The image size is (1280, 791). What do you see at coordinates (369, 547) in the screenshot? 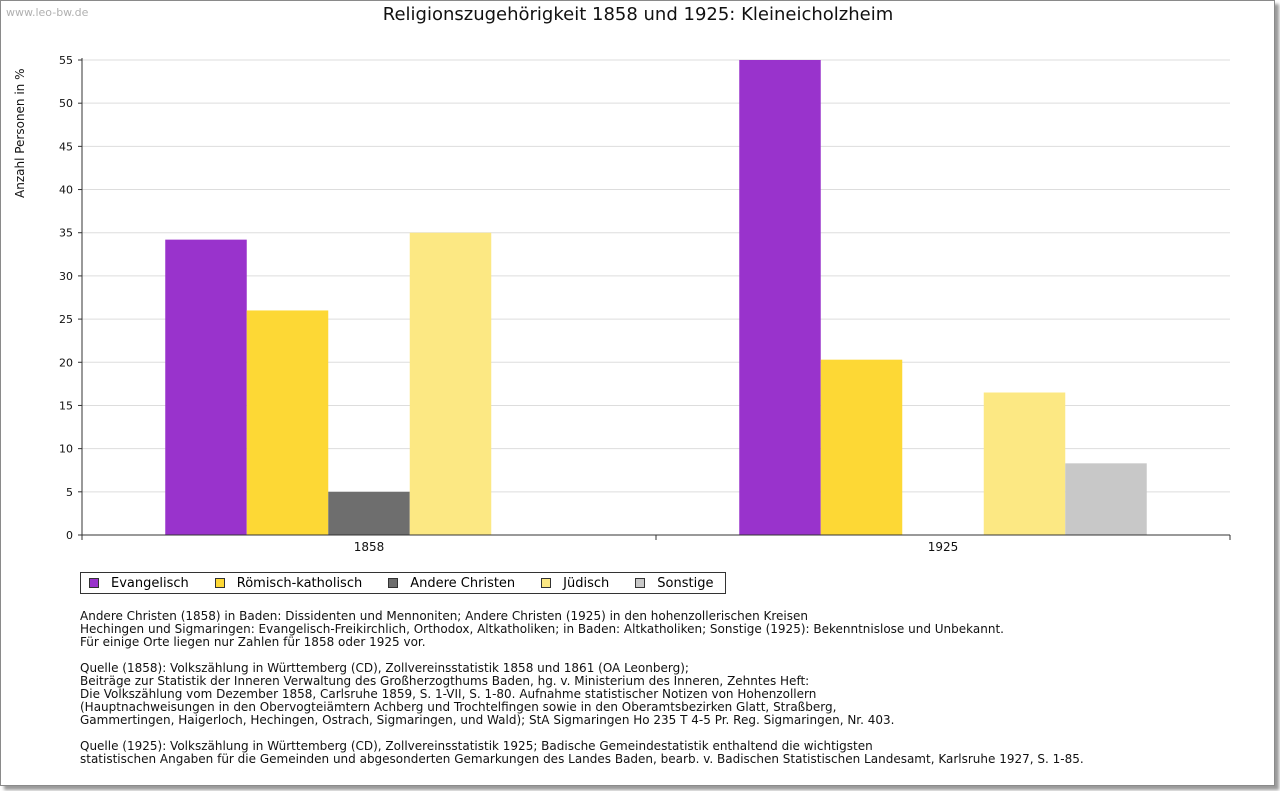
I see `x-tick-label: 1858` at bounding box center [369, 547].